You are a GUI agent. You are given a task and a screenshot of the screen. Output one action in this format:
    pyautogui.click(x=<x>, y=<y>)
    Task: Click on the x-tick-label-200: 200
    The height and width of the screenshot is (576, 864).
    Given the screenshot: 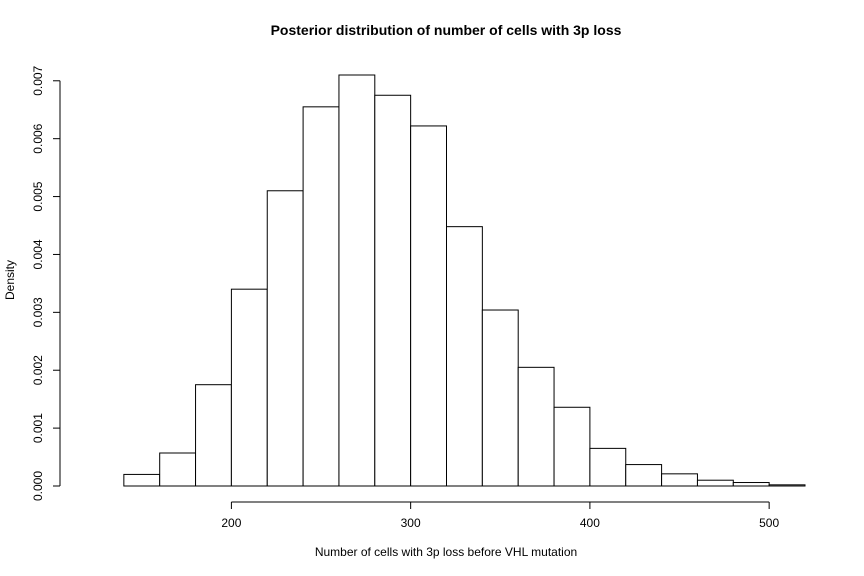 What is the action you would take?
    pyautogui.click(x=231, y=523)
    